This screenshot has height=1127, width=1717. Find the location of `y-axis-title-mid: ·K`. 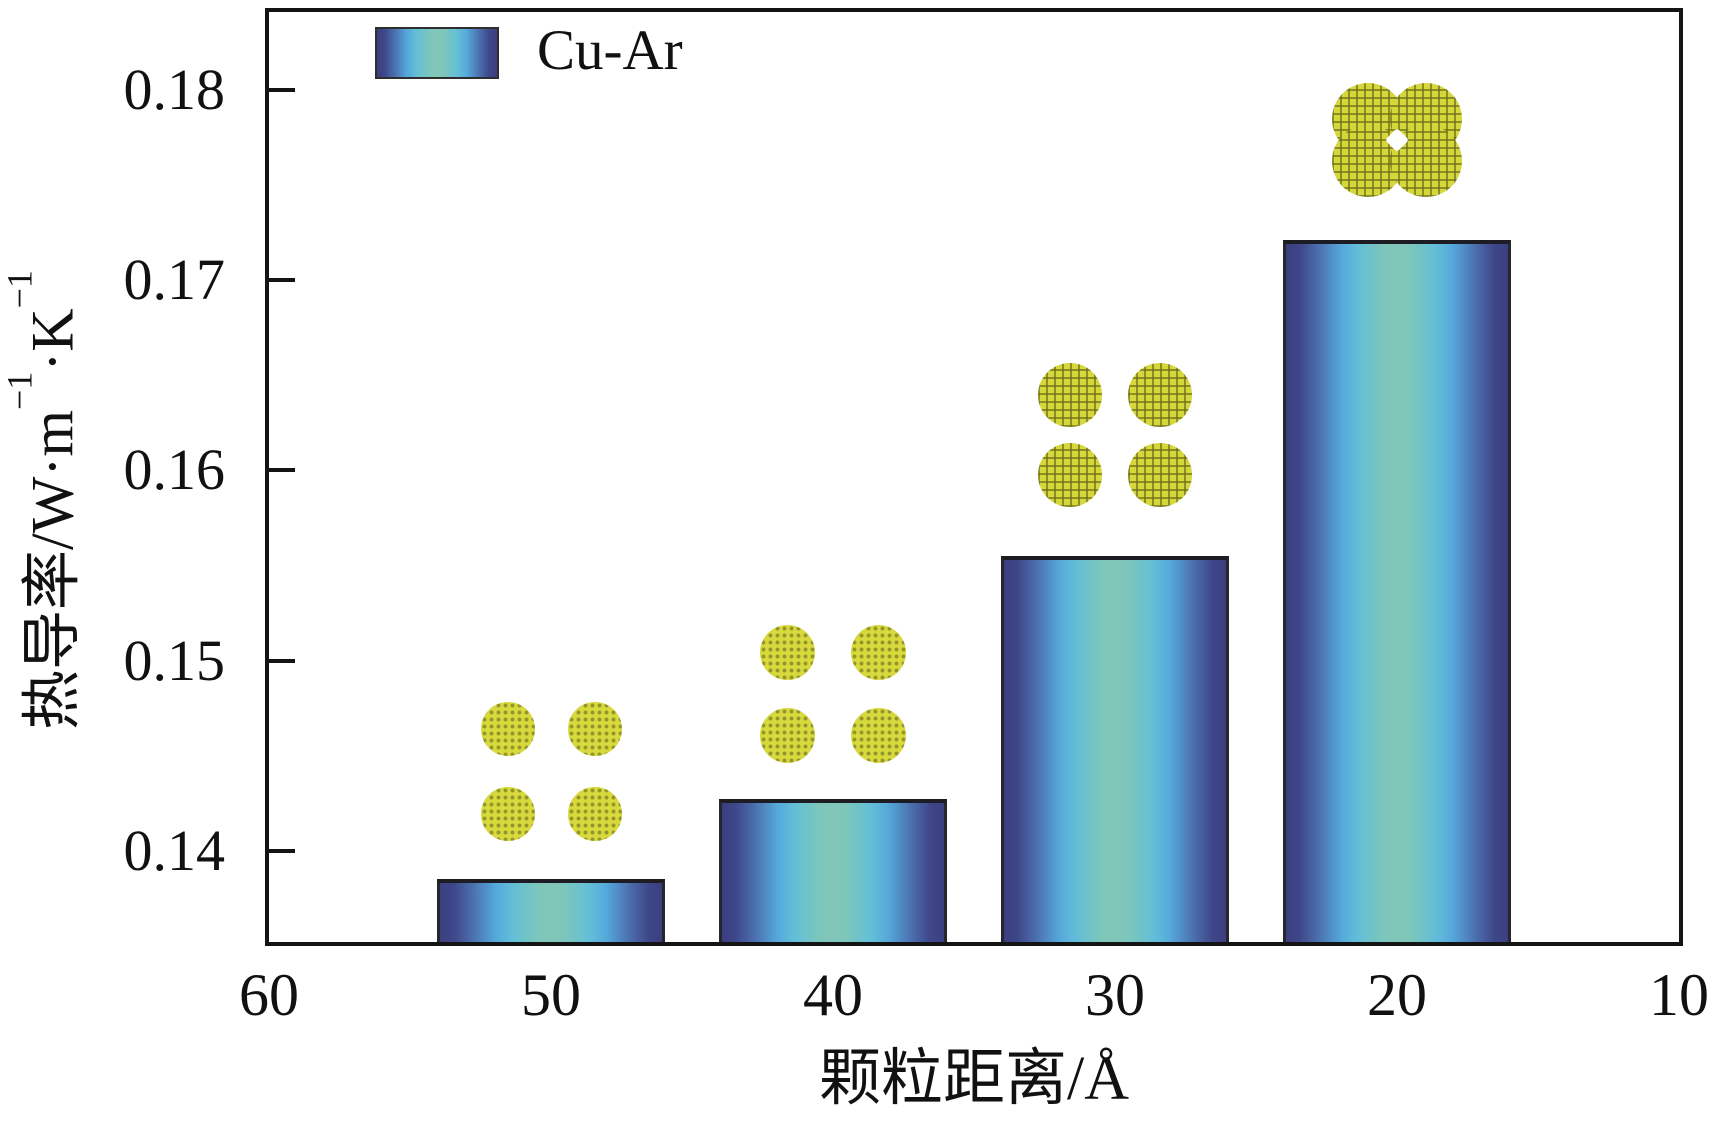

y-axis-title-mid: ·K is located at coordinates (52, 340).